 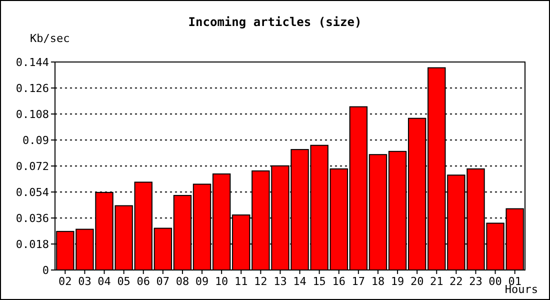 I want to click on x-tick-label: 21, so click(x=437, y=281).